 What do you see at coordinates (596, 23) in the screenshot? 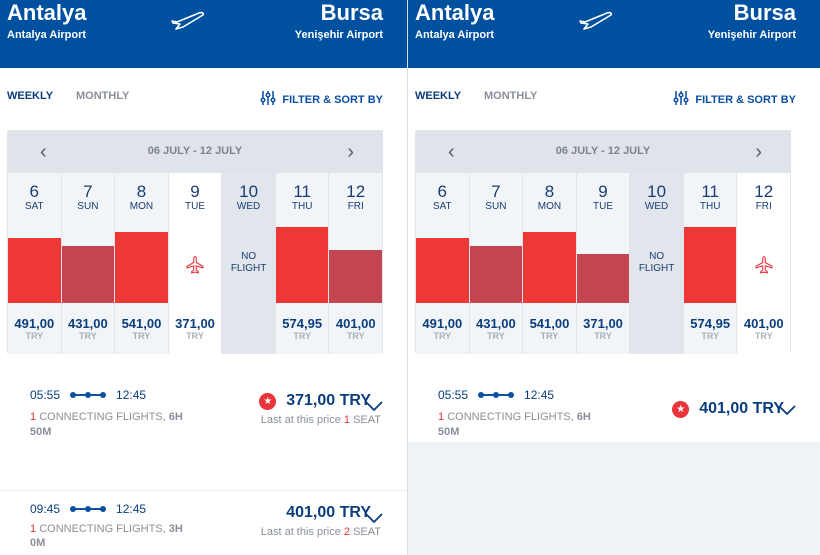
I see `airplane-icon` at bounding box center [596, 23].